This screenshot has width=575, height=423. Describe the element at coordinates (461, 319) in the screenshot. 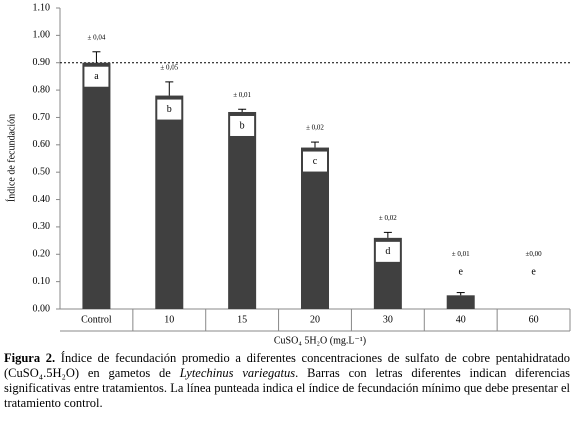

I see `x-tick-label: 40` at that location.